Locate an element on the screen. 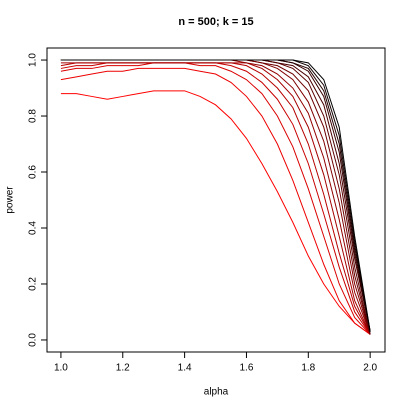  x-tick-label: 2.0 is located at coordinates (370, 368).